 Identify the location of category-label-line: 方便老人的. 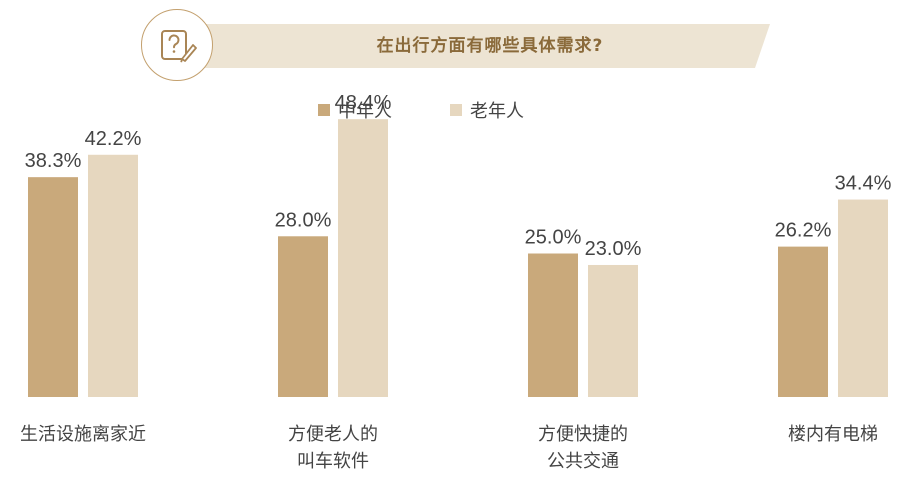
(333, 434).